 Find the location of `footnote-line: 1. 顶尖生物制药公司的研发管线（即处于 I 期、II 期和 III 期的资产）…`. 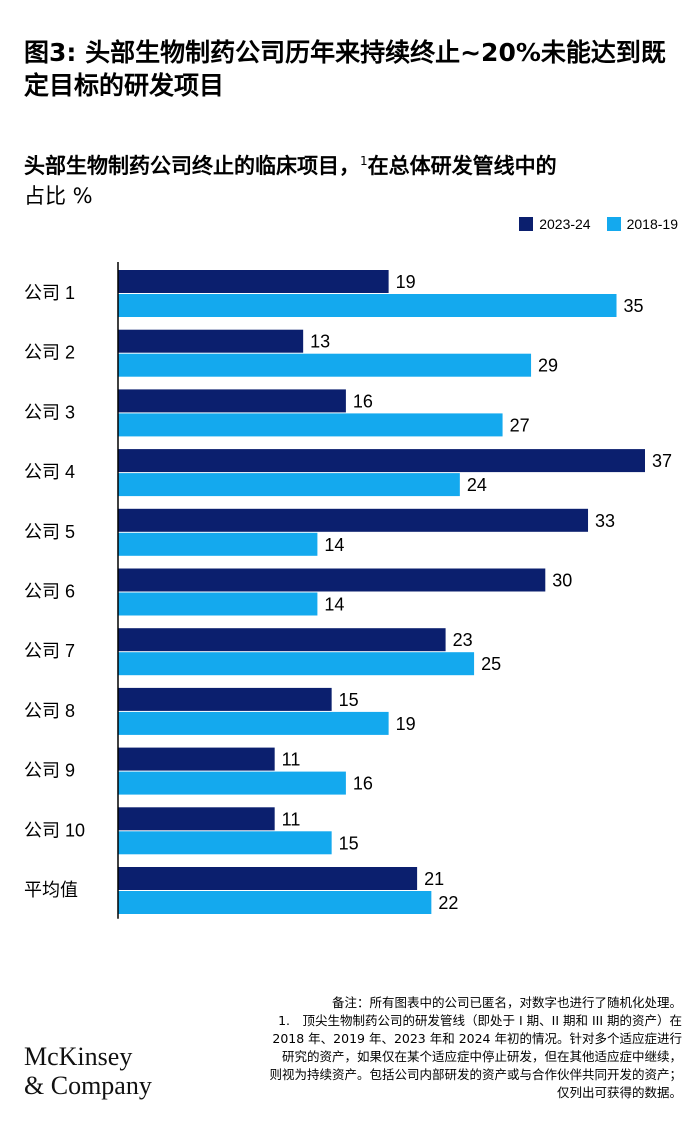

footnote-line: 1. 顶尖生物制药公司的研发管线（即处于 I 期、II 期和 III 期的资产）… is located at coordinates (480, 1020).